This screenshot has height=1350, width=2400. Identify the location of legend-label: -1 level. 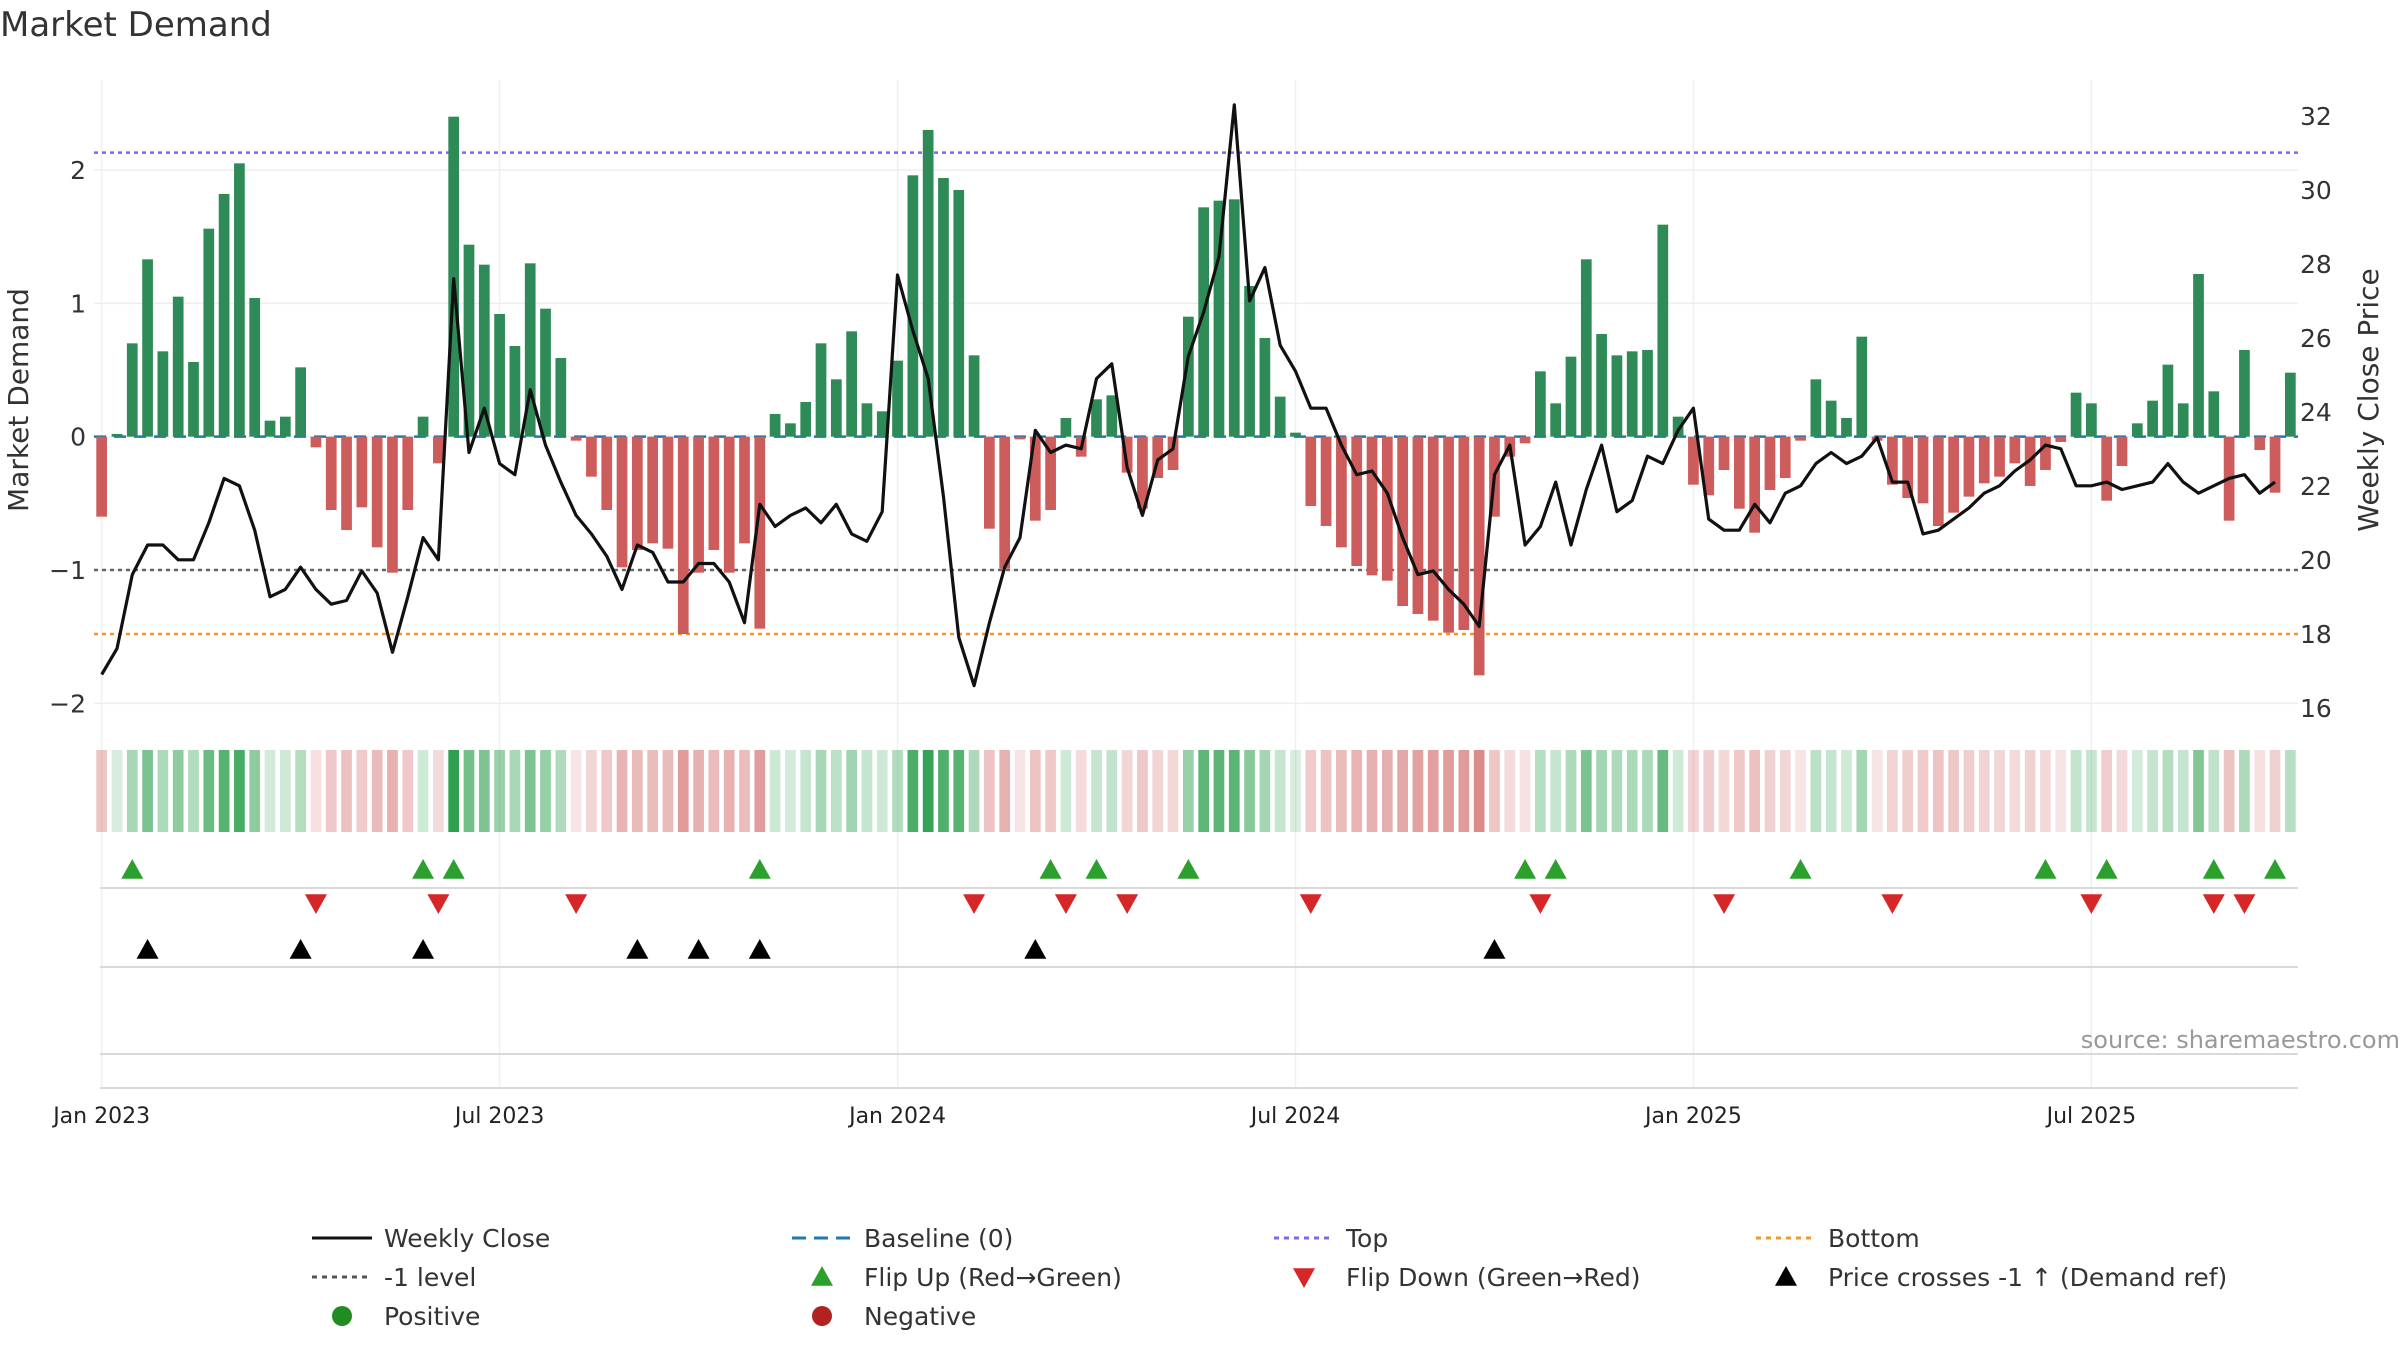
(430, 1277).